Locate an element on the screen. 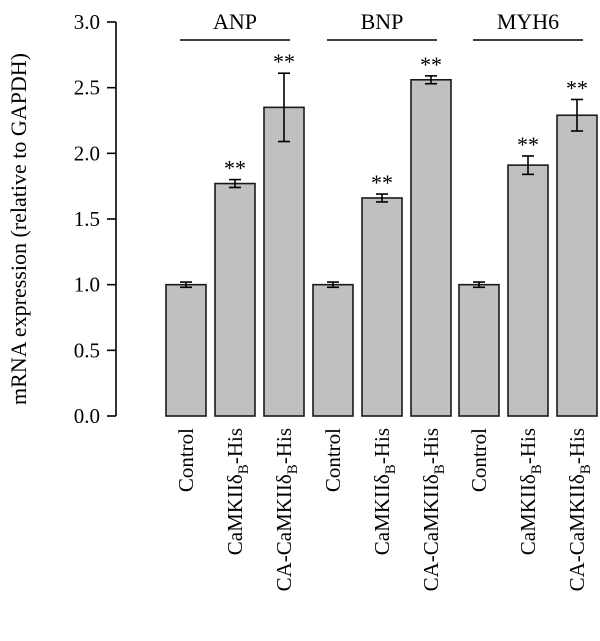  y-axis-label: mRNA expression (relative to GAPDH) is located at coordinates (18, 229).